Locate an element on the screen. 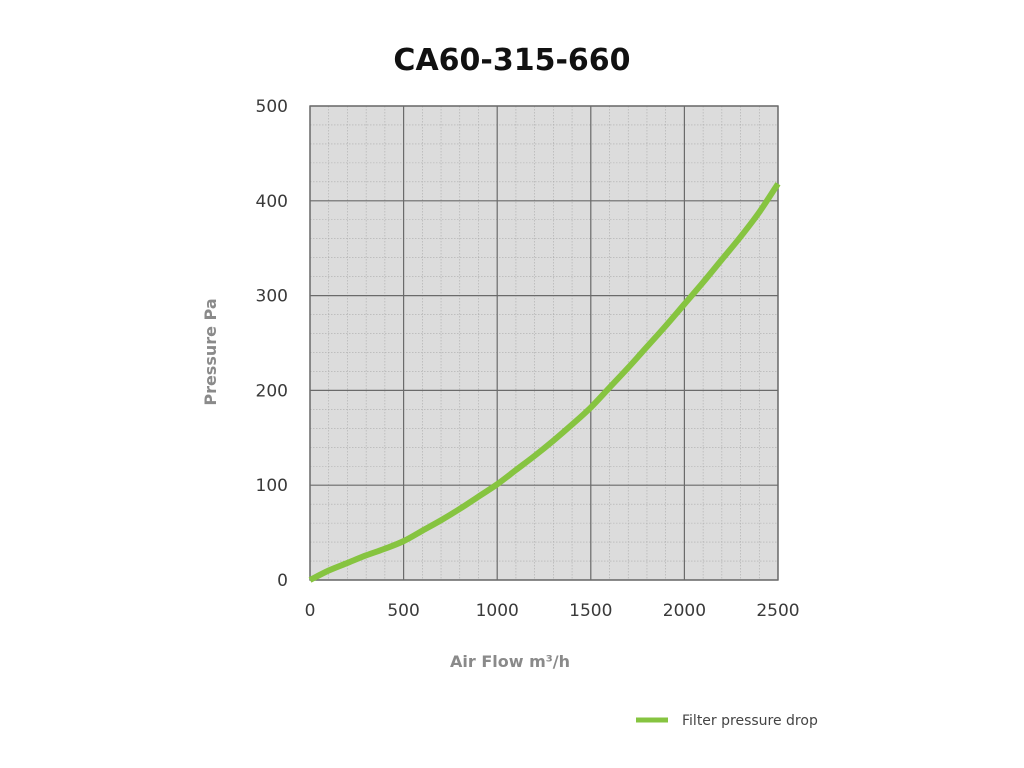 The height and width of the screenshot is (768, 1024). y-axis-label: Pressure Pa is located at coordinates (210, 351).